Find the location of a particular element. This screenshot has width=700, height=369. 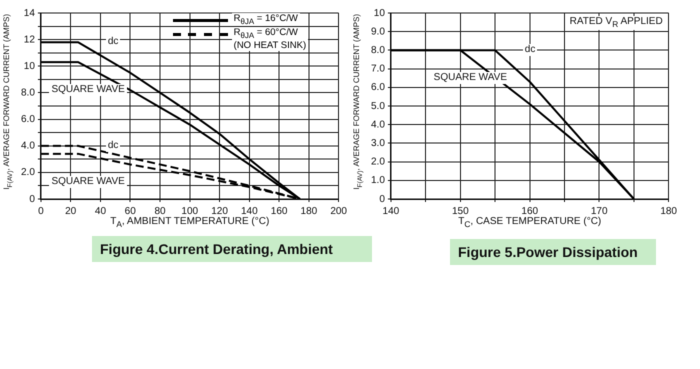

x-tick-label: 120 is located at coordinates (219, 211).